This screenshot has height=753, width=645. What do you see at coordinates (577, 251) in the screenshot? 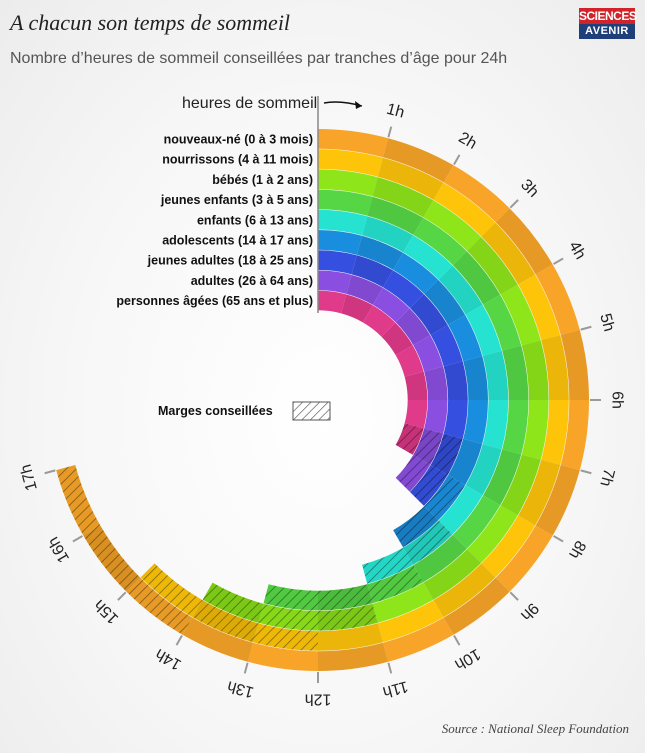
I see `hour-tick-label: 4h` at bounding box center [577, 251].